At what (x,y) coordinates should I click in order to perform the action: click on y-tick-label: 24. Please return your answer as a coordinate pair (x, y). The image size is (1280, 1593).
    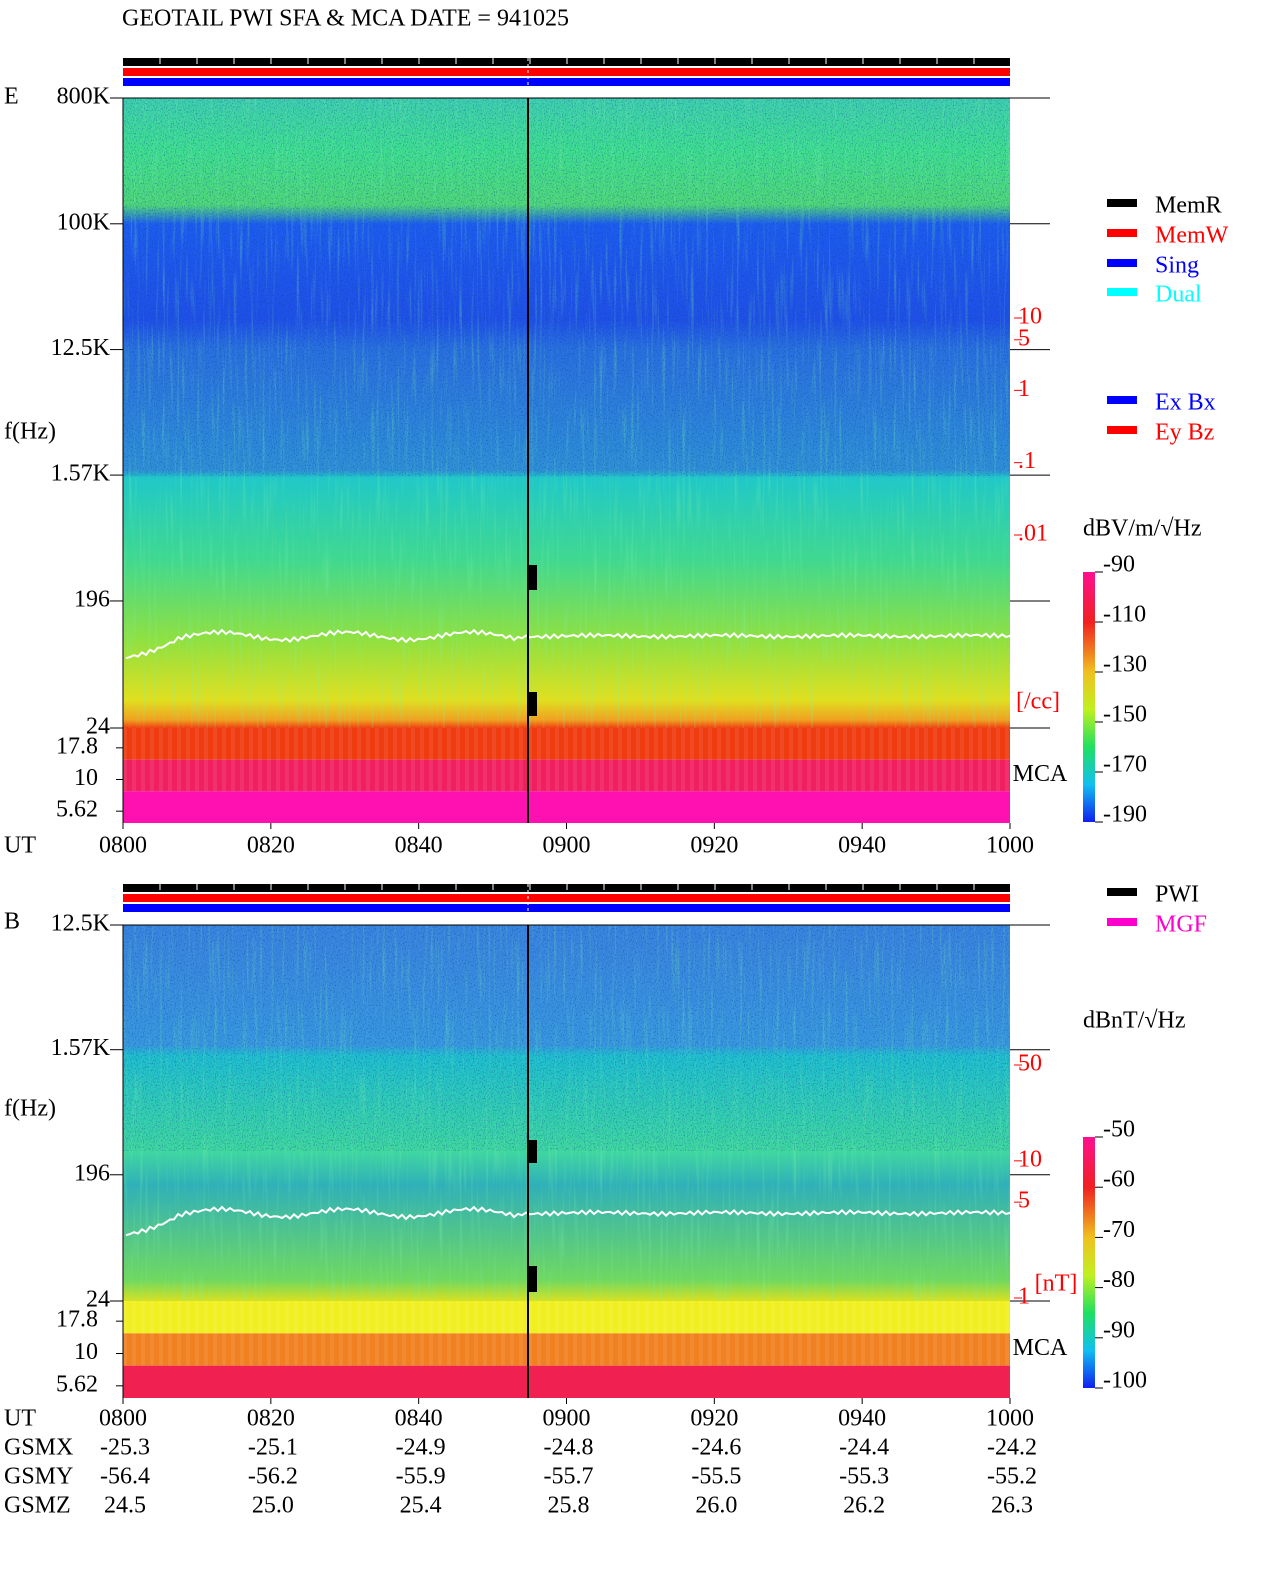
    Looking at the image, I should click on (98, 727).